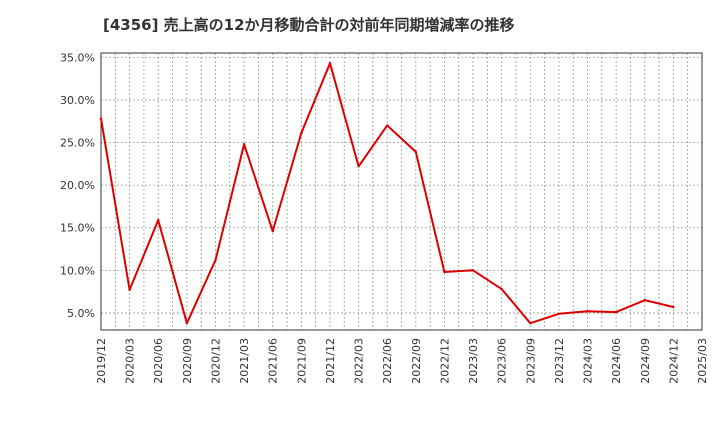 The image size is (720, 440). What do you see at coordinates (530, 361) in the screenshot?
I see `x-tick-label: 2023/09` at bounding box center [530, 361].